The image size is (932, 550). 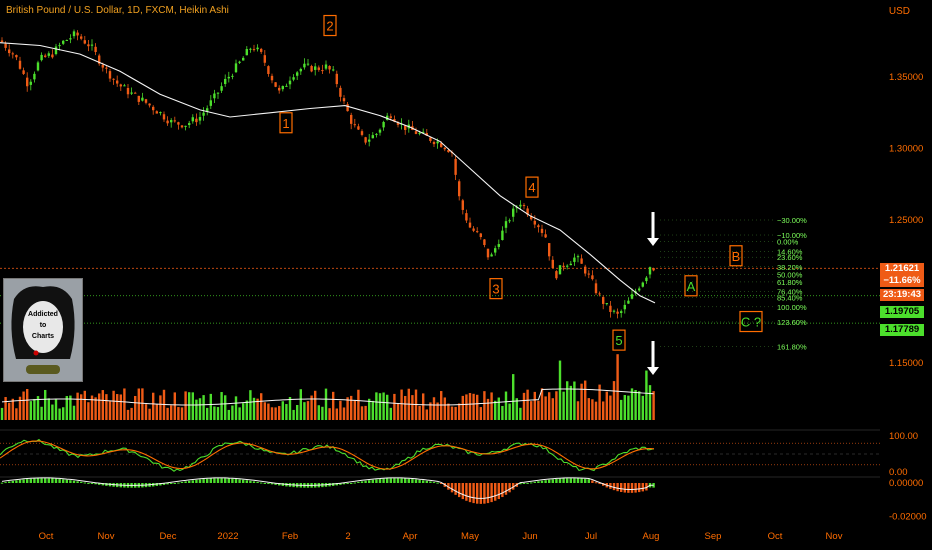 I want to click on wave-label-C ?: C ?, so click(x=751, y=322).